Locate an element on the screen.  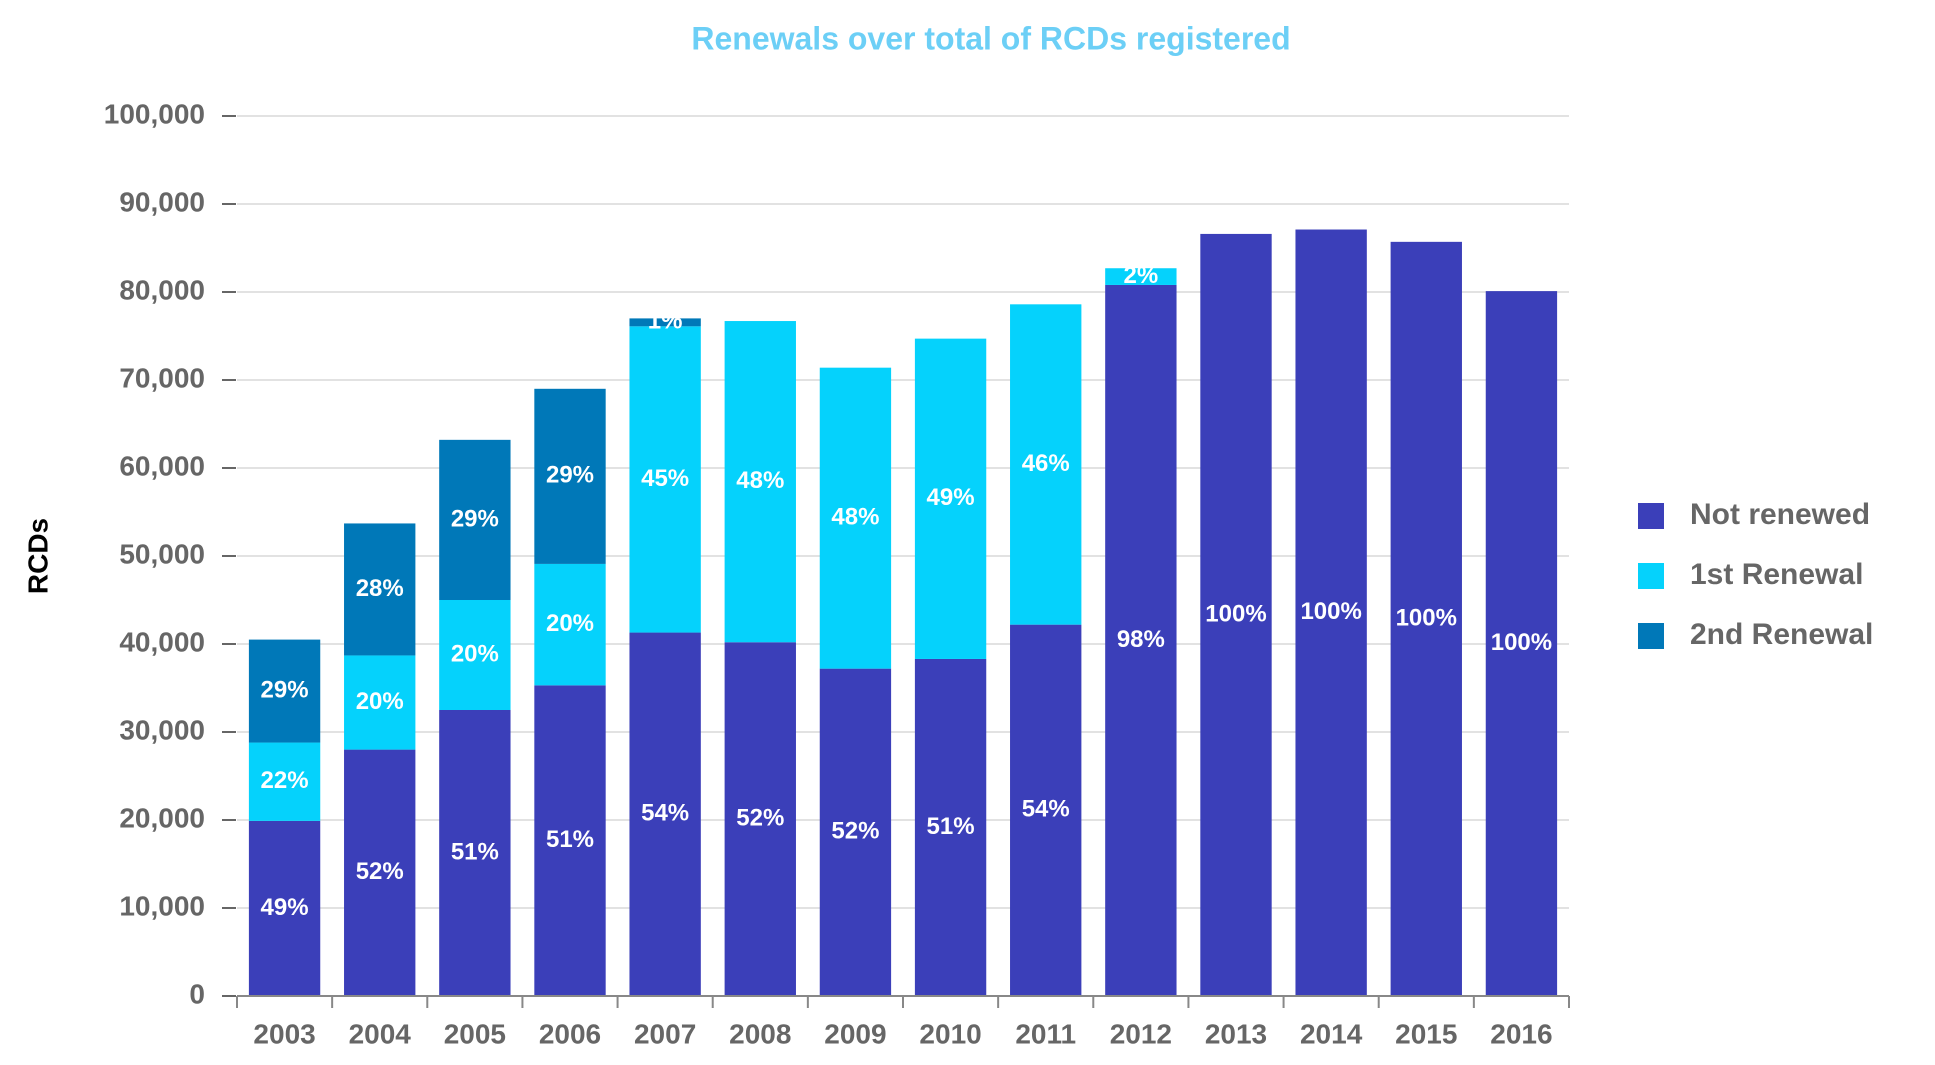
y-tick-label: 50,000 is located at coordinates (162, 553).